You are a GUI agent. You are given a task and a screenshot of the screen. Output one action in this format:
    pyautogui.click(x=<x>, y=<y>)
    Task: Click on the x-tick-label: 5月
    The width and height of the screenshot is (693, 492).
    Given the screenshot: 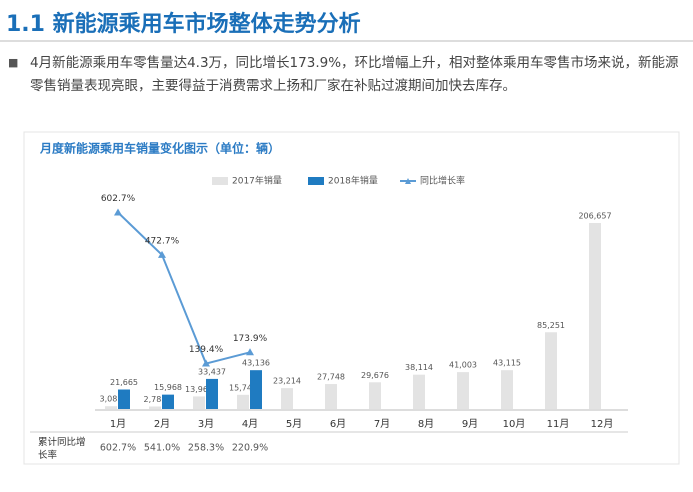 What is the action you would take?
    pyautogui.click(x=294, y=424)
    